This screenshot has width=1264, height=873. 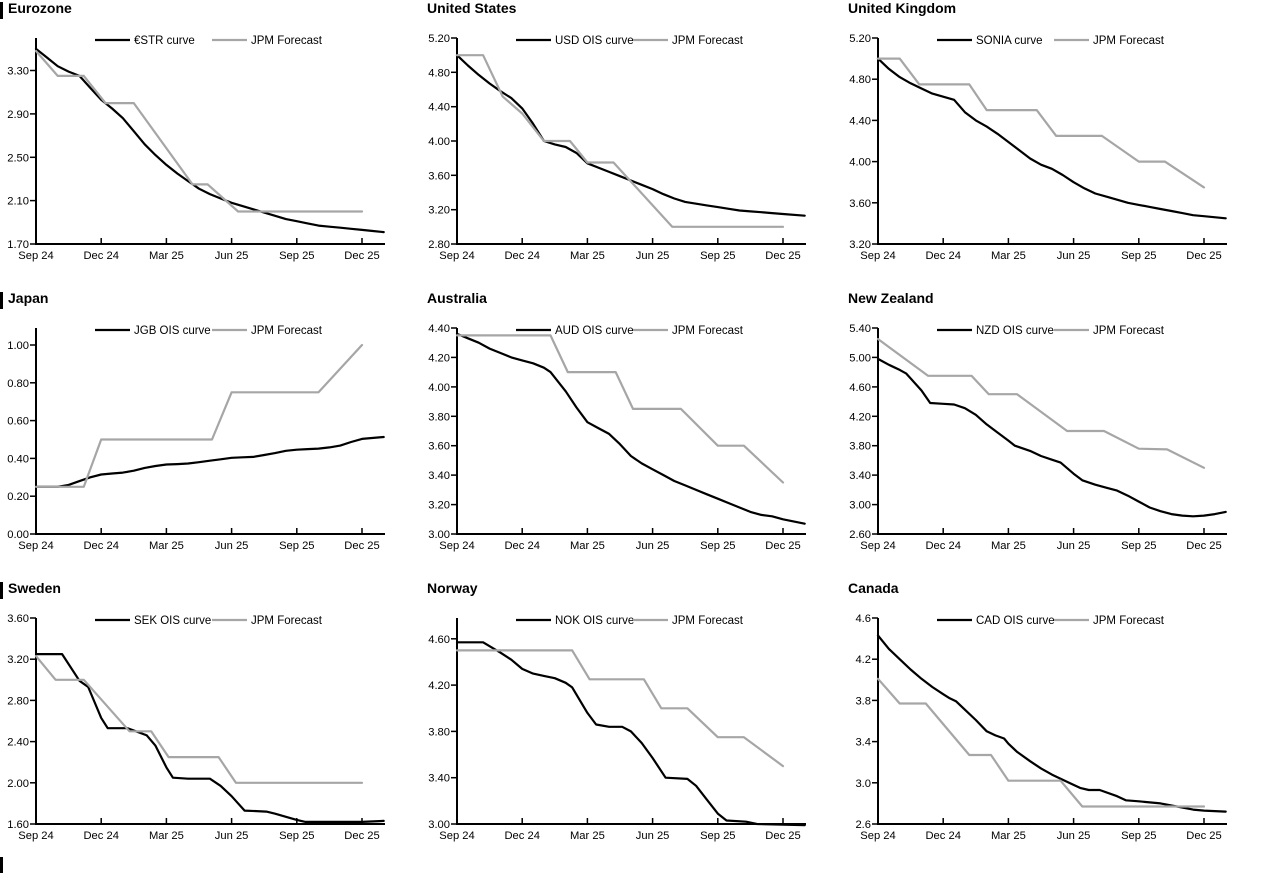 What do you see at coordinates (863, 743) in the screenshot?
I see `y-tick-label: 3.4` at bounding box center [863, 743].